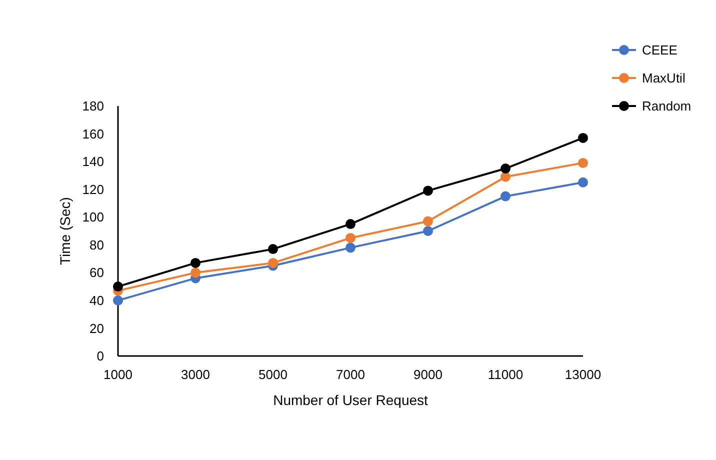 The width and height of the screenshot is (716, 460). I want to click on y-axis-title: Time (Sec), so click(65, 231).